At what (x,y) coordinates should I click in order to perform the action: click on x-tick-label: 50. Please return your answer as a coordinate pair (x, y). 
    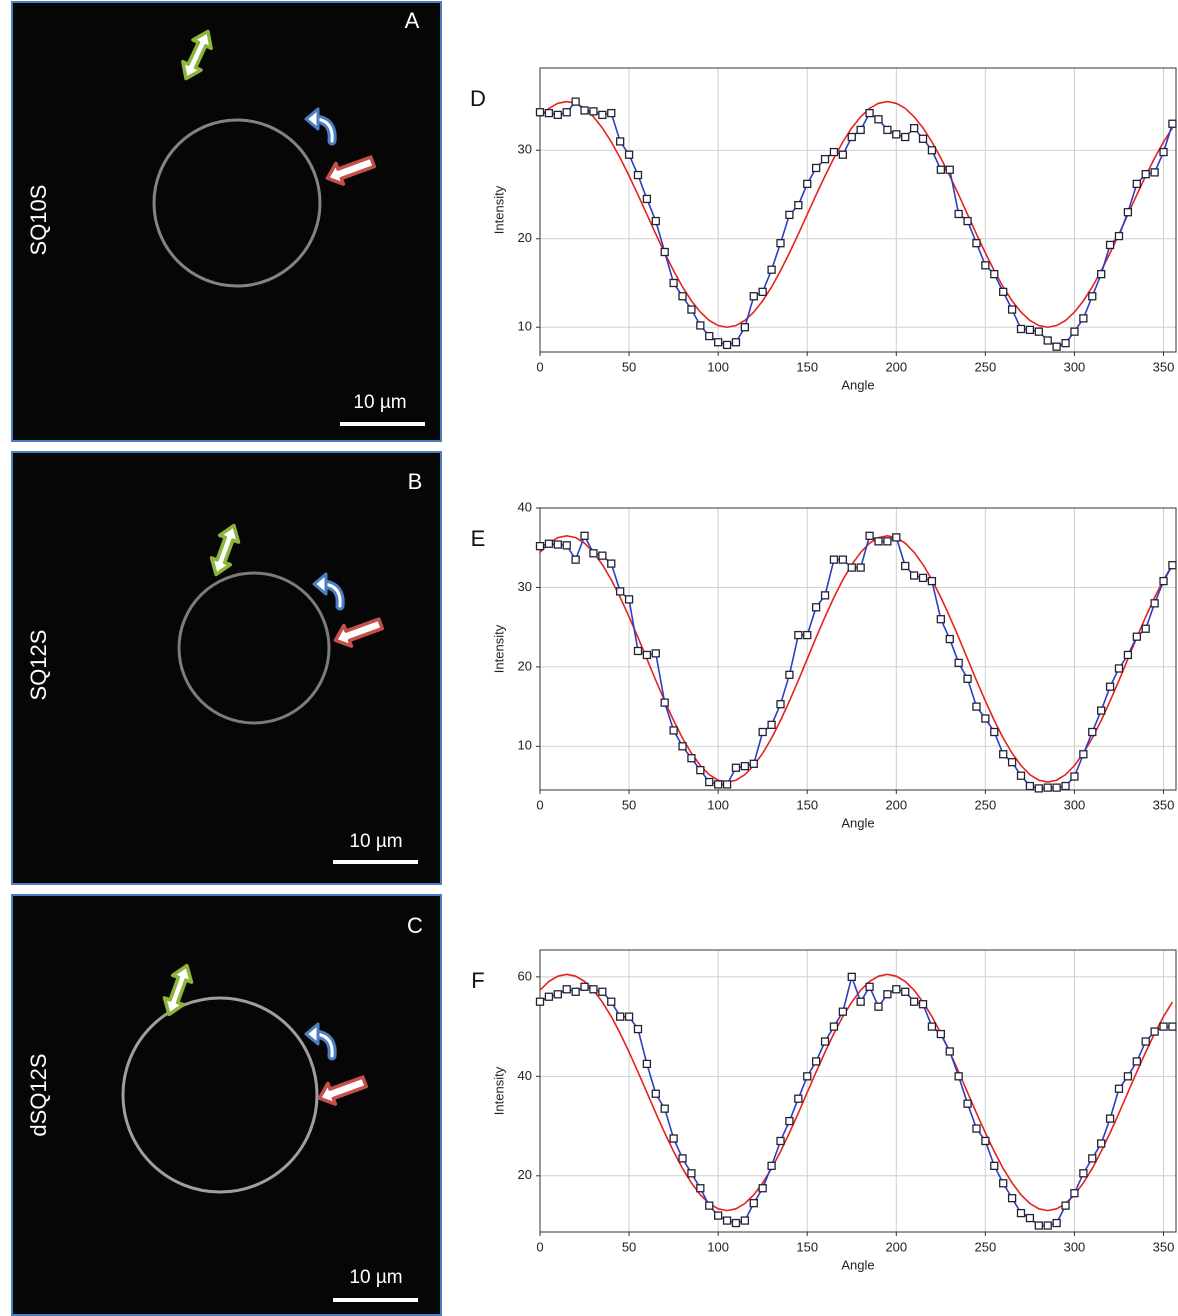
    Looking at the image, I should click on (629, 1246).